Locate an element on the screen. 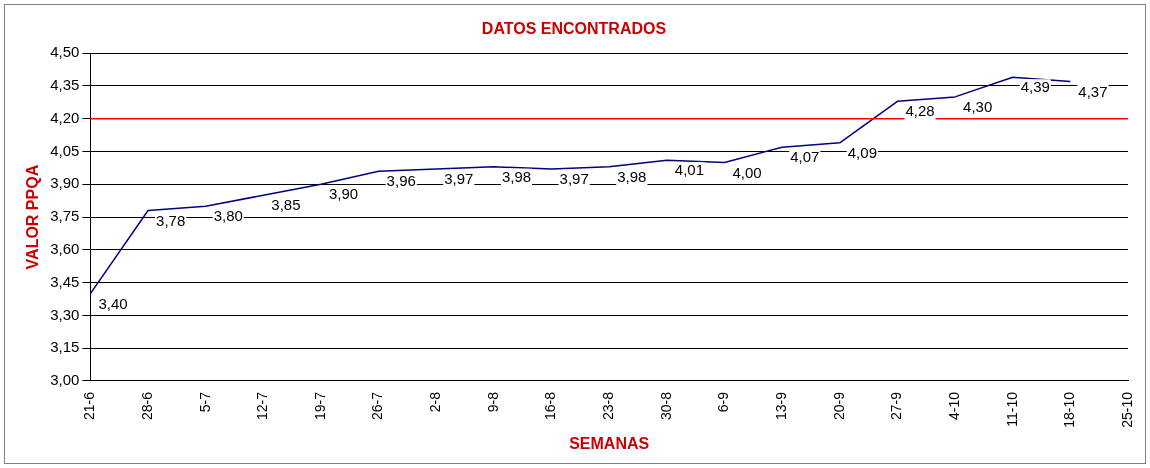 The image size is (1150, 468). x-tick-label: 12-7 is located at coordinates (262, 406).